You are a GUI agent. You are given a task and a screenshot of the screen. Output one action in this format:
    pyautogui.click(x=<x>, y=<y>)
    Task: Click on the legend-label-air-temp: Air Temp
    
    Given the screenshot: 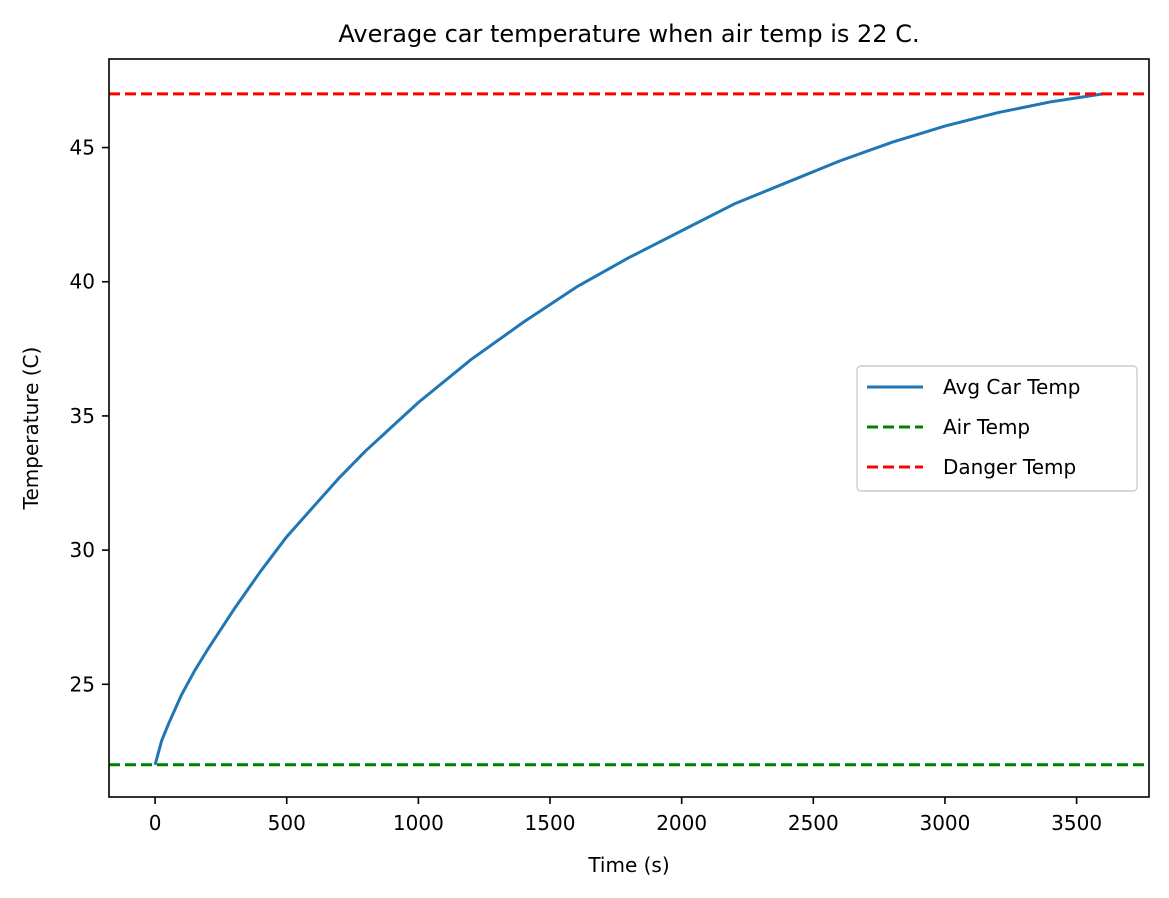 What is the action you would take?
    pyautogui.click(x=986, y=427)
    